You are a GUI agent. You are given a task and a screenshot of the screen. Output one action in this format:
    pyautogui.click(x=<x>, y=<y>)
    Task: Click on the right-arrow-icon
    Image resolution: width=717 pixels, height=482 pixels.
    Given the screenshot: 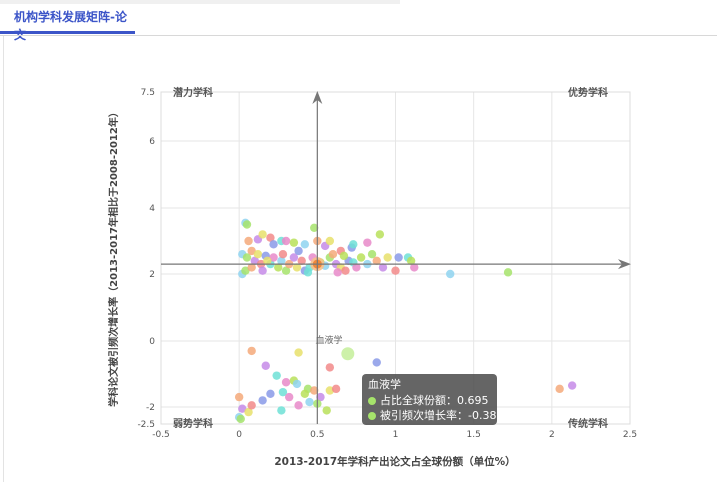 What is the action you would take?
    pyautogui.click(x=624, y=264)
    